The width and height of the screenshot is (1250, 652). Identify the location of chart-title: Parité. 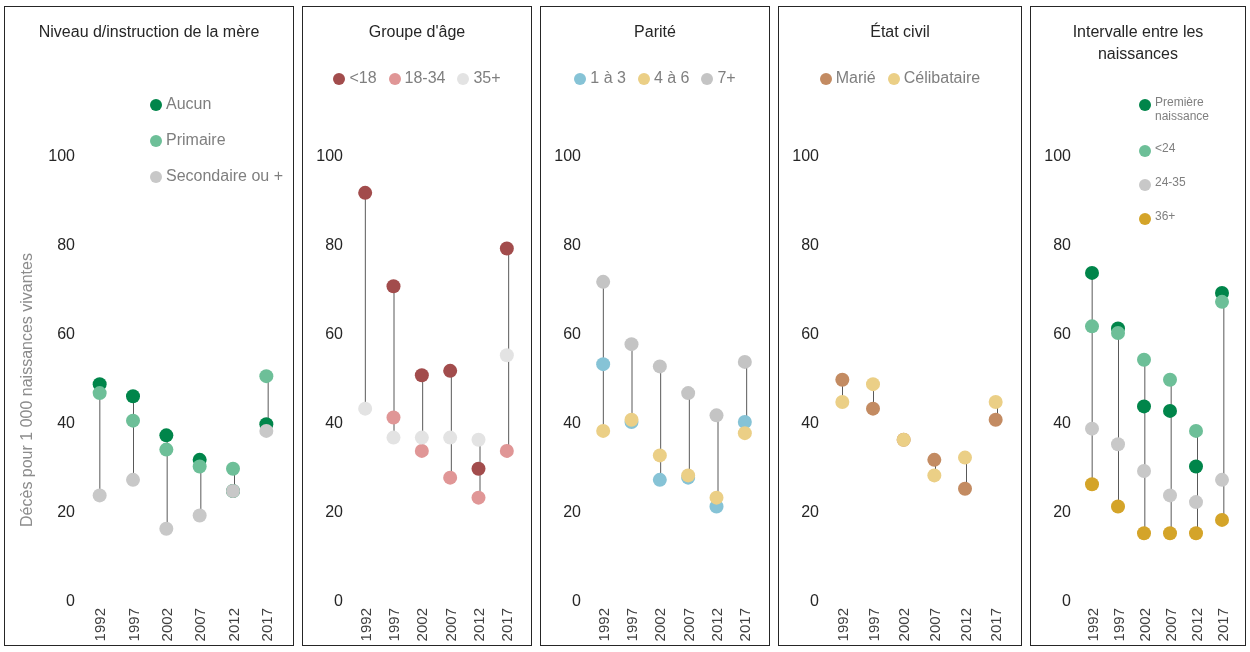
(655, 32).